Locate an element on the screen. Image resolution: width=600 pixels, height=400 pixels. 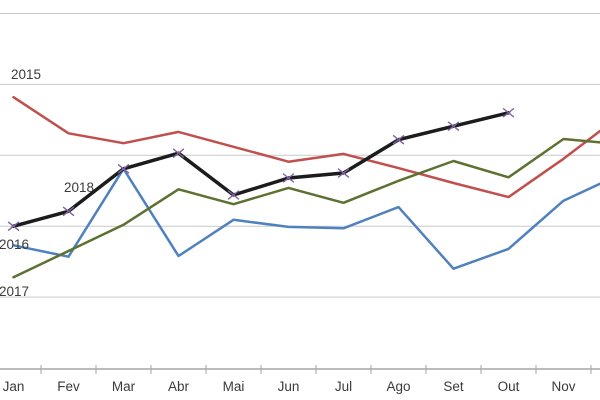
series-label-2018: 2018 is located at coordinates (79, 187).